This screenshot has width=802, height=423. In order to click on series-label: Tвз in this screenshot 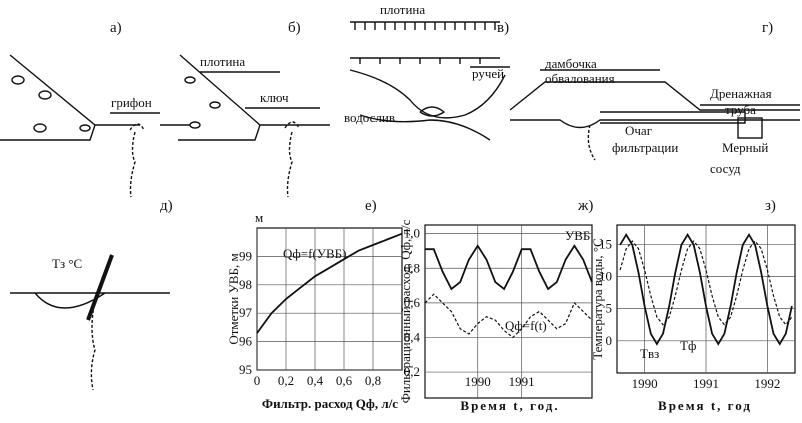, I will do `click(649, 353)`.